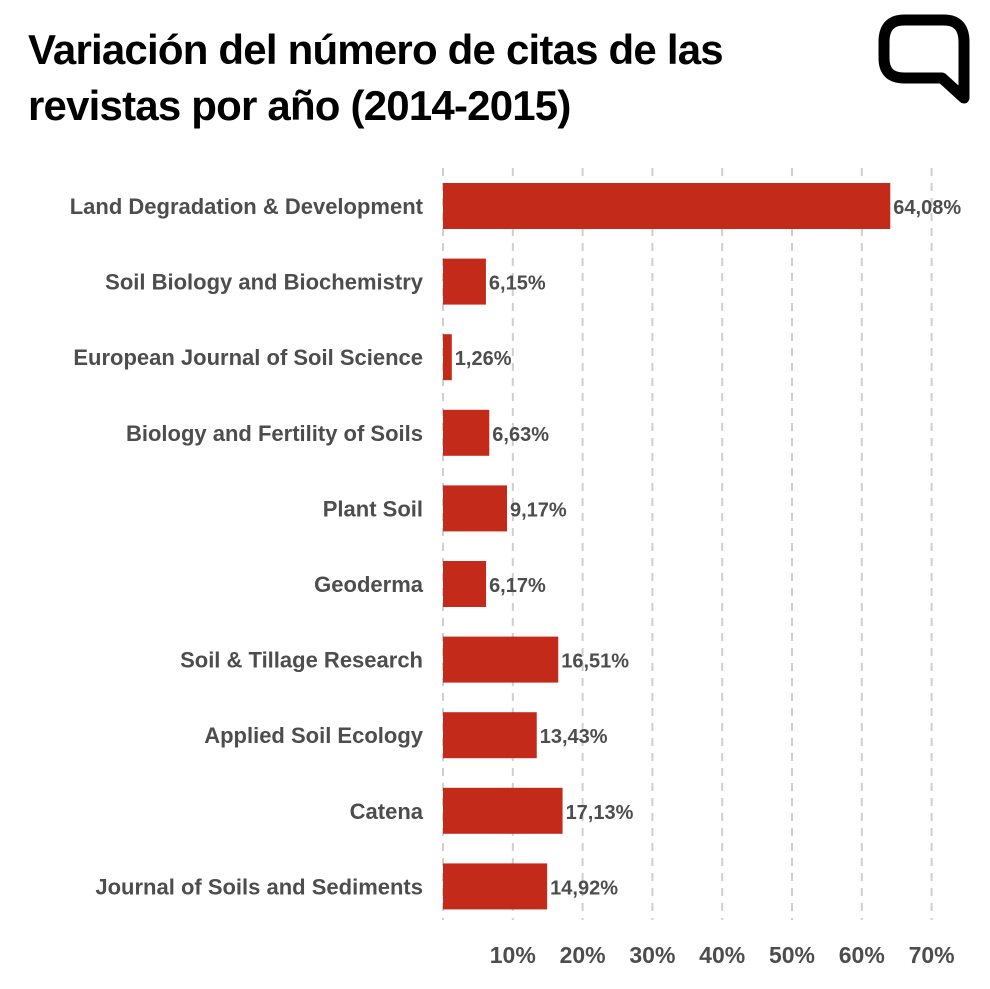  What do you see at coordinates (369, 584) in the screenshot?
I see `category-label: Geoderma` at bounding box center [369, 584].